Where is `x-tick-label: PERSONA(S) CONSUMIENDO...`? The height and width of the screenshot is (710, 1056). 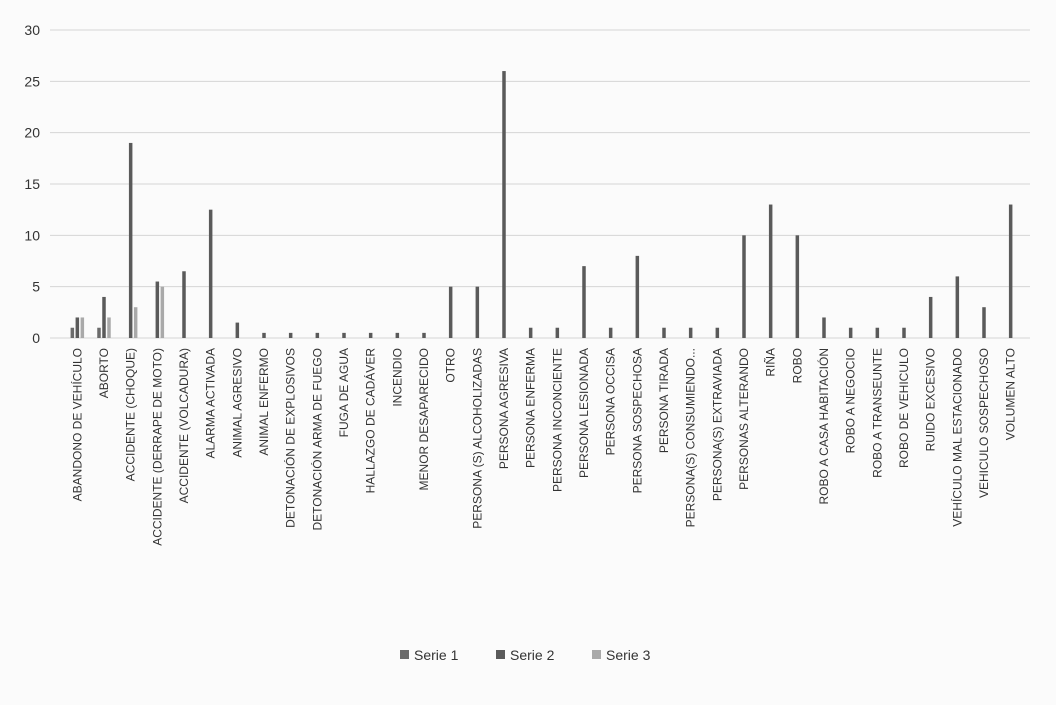
x-tick-label: PERSONA(S) CONSUMIENDO... is located at coordinates (691, 437).